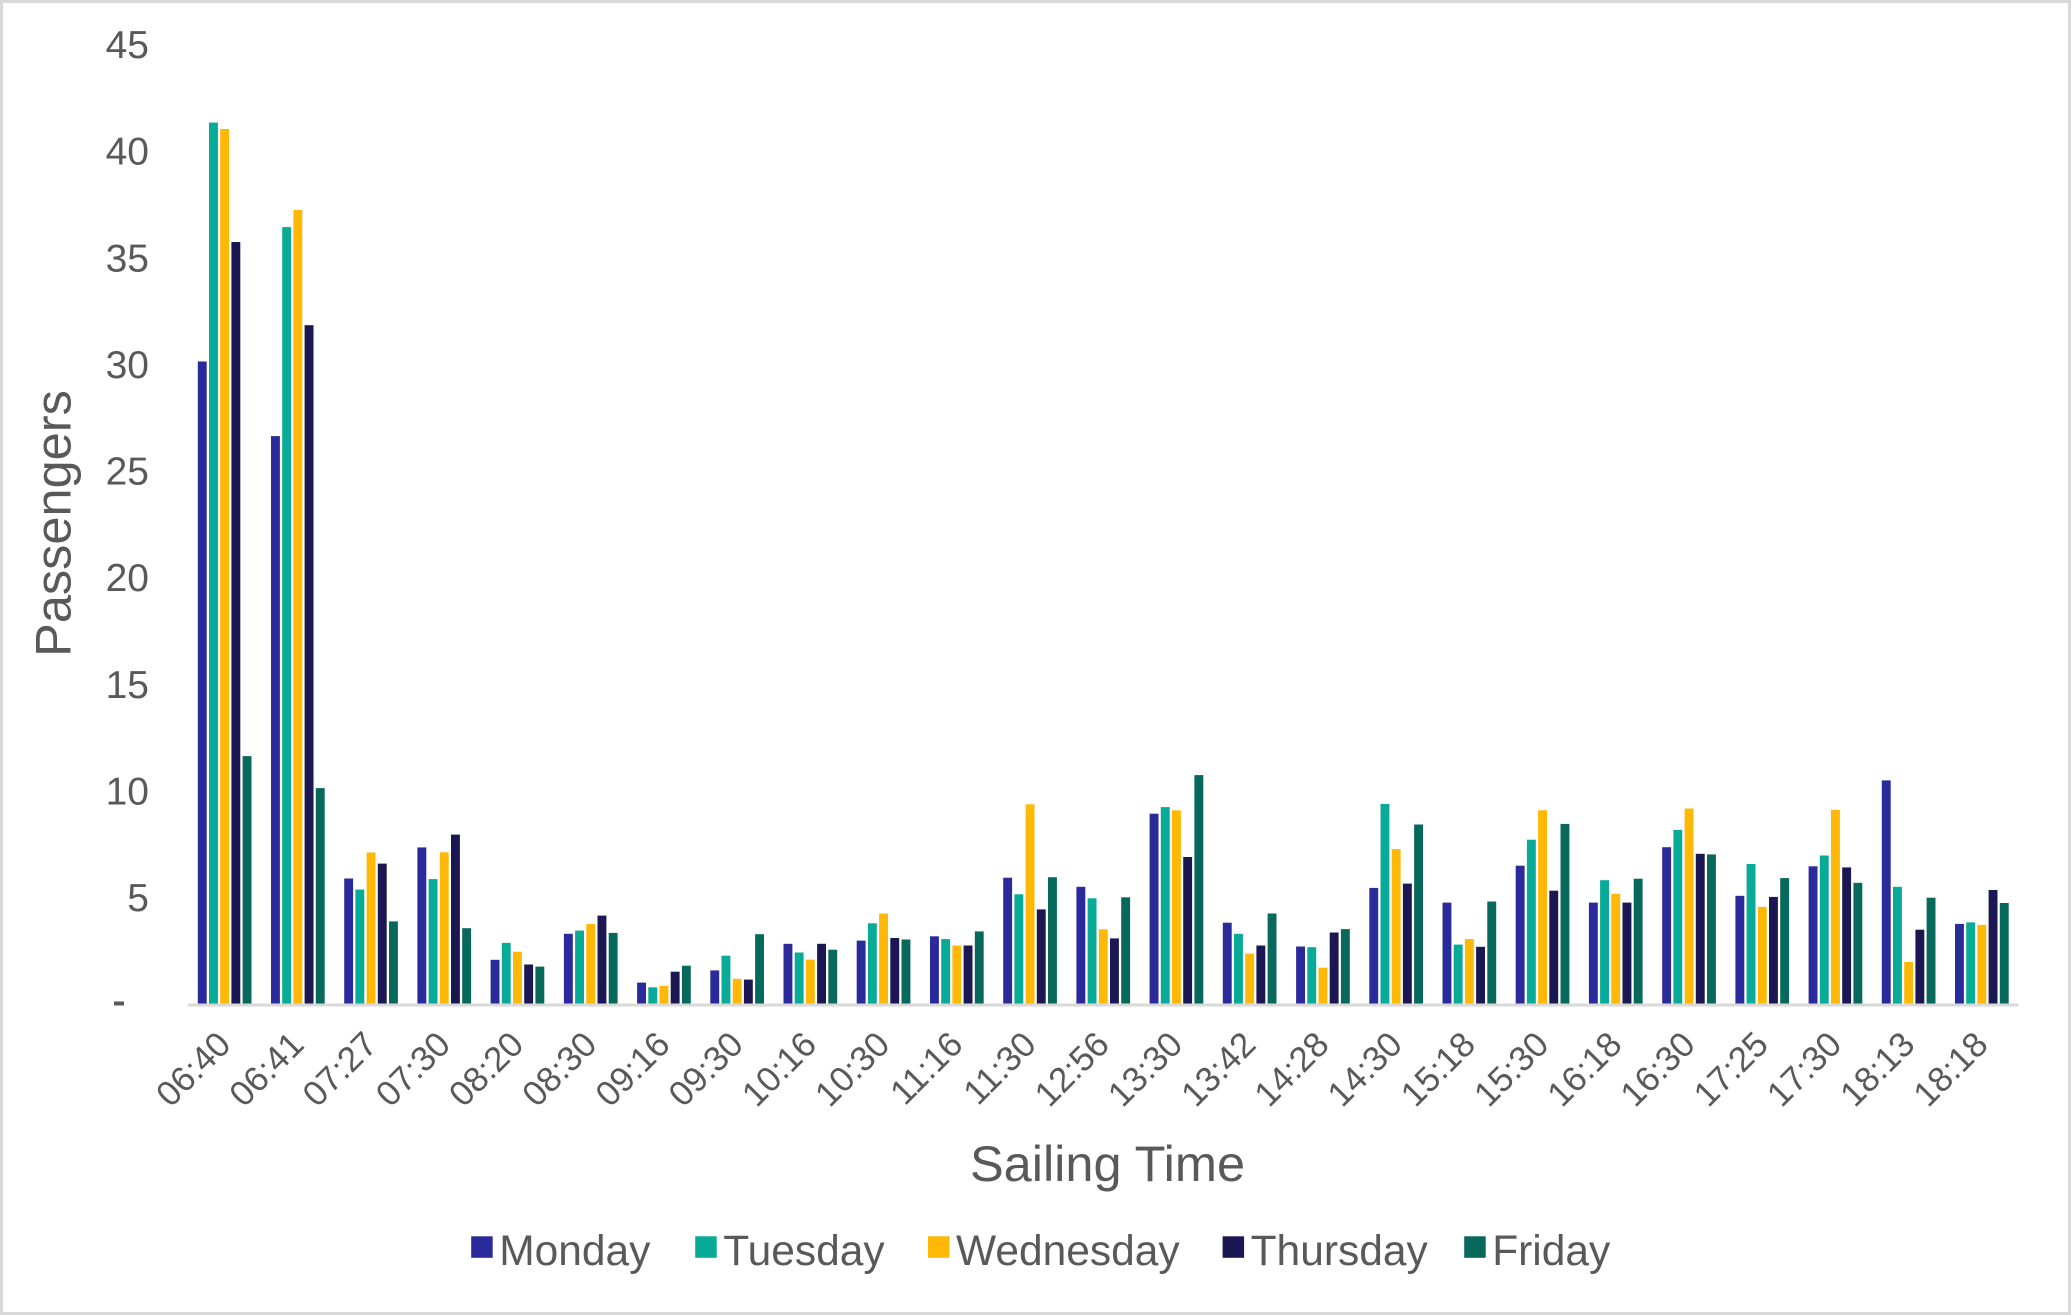 This screenshot has height=1315, width=2071. Describe the element at coordinates (1551, 1251) in the screenshot. I see `svg-text: Friday` at that location.